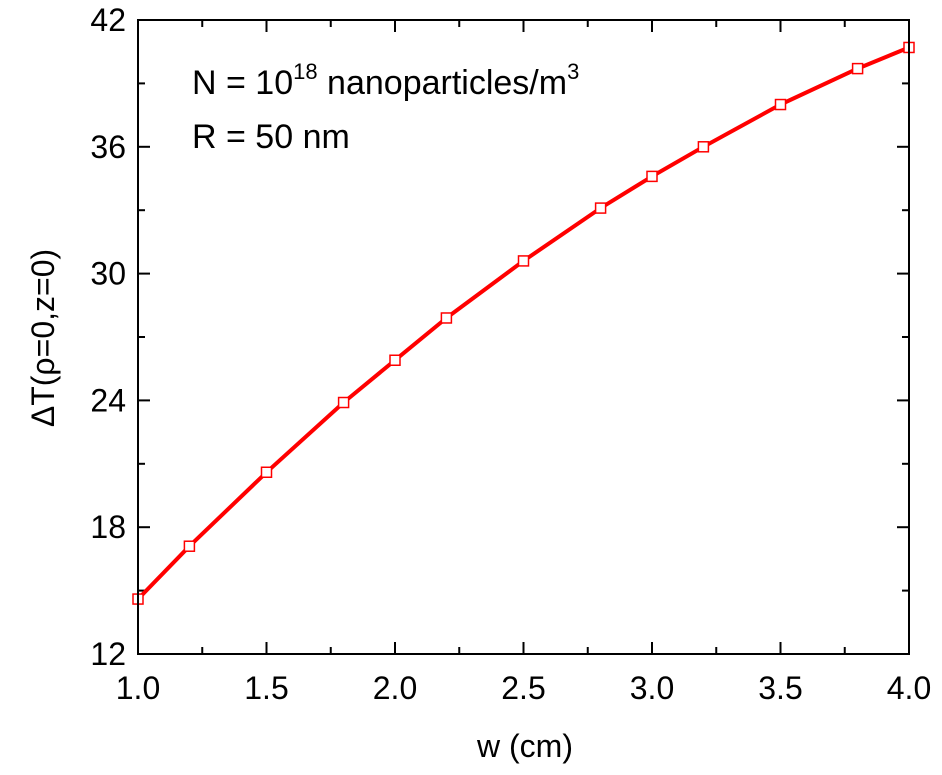  I want to click on annotation-radius: R = 50 nm, so click(271, 137).